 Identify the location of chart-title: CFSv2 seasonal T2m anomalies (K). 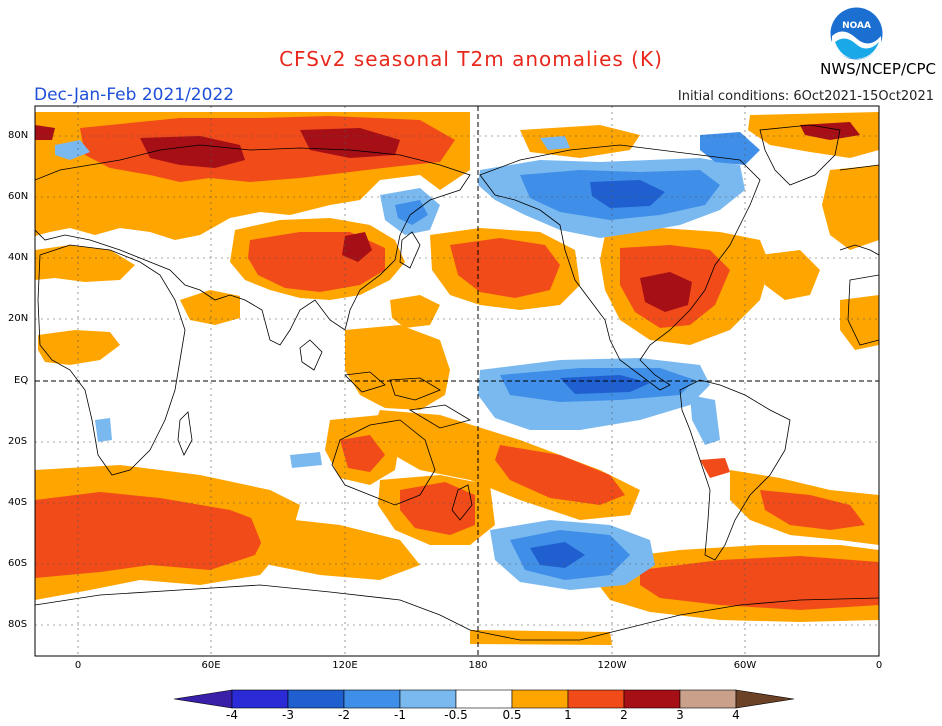
(471, 59).